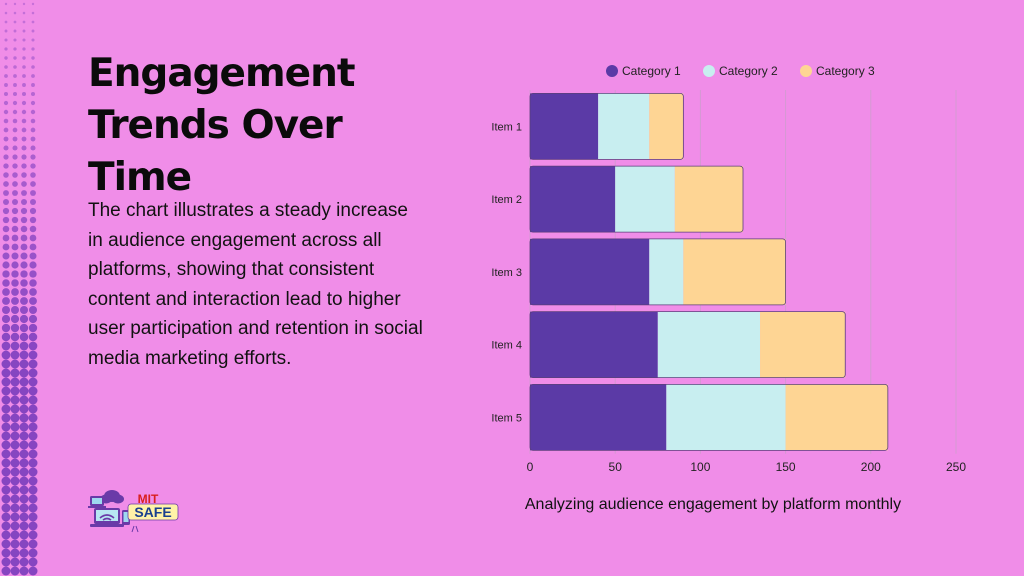 Image resolution: width=1024 pixels, height=576 pixels. What do you see at coordinates (956, 467) in the screenshot?
I see `x-tick-label: 250` at bounding box center [956, 467].